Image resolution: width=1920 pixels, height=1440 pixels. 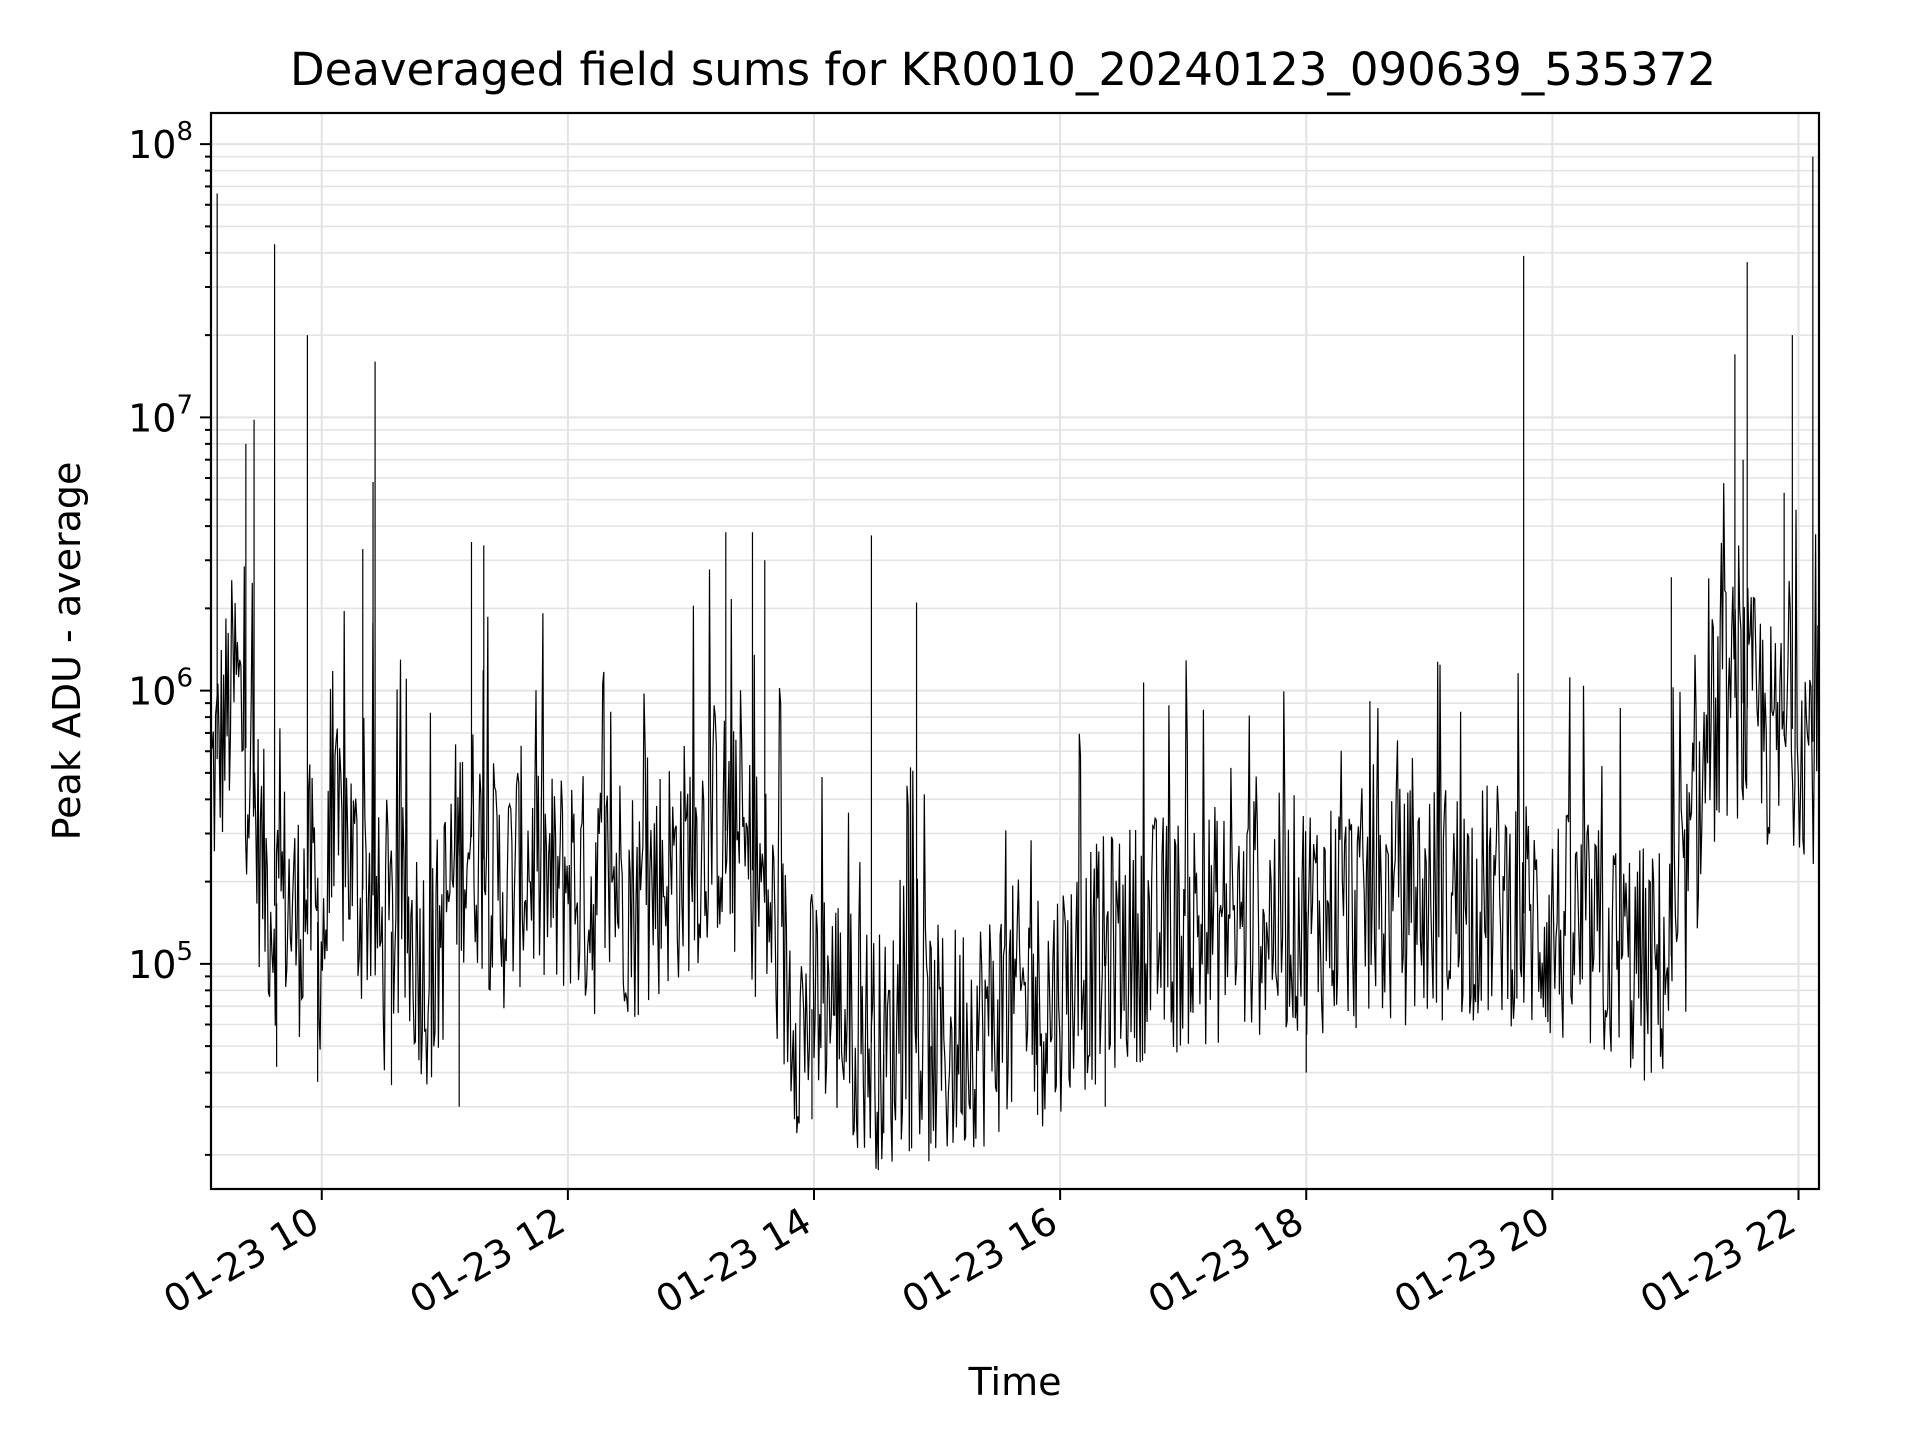 What do you see at coordinates (241, 1261) in the screenshot?
I see `x-tick-label: 01-23 10` at bounding box center [241, 1261].